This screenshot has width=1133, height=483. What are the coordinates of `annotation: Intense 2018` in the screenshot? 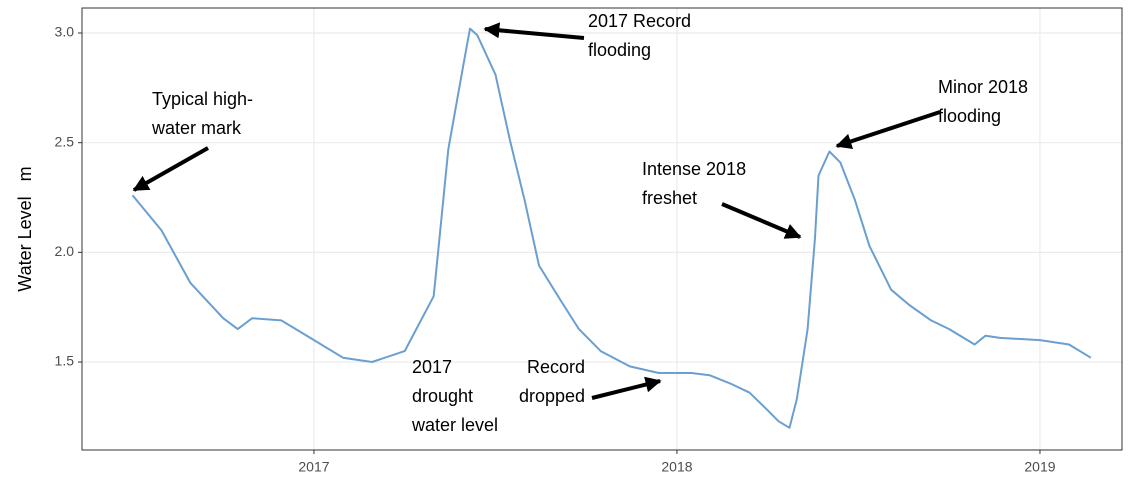 It's located at (694, 169).